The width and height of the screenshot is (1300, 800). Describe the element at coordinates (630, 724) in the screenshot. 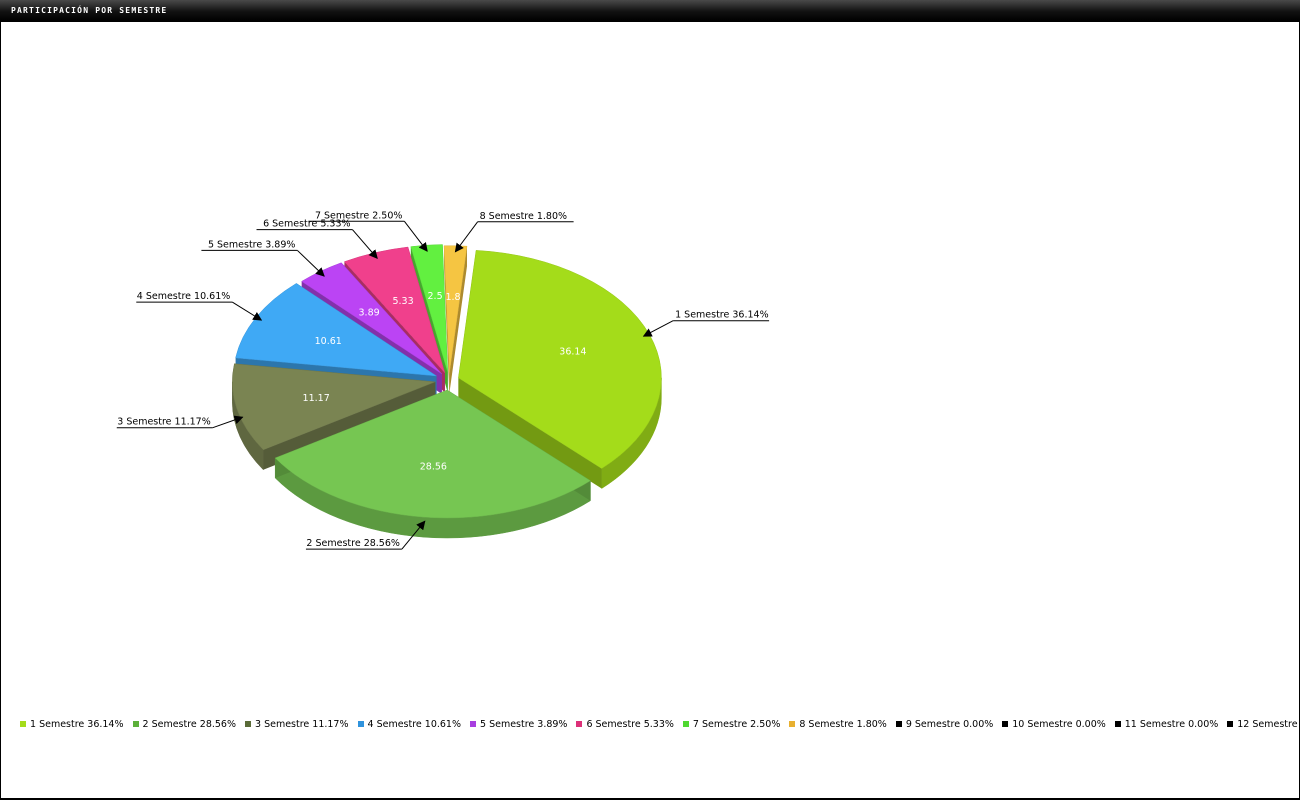

I see `legend-label: 6 Semestre 5.33%` at that location.